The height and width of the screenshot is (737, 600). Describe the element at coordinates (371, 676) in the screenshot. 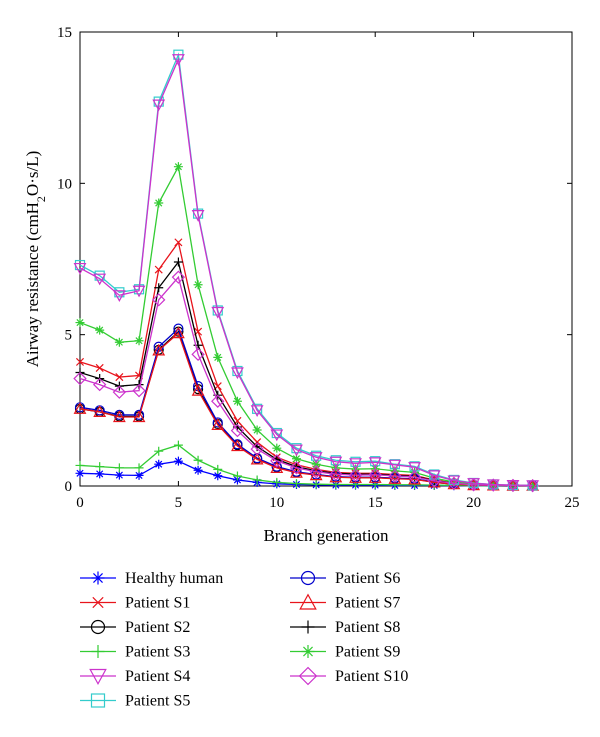

I see `legend-label: Patient S10` at that location.